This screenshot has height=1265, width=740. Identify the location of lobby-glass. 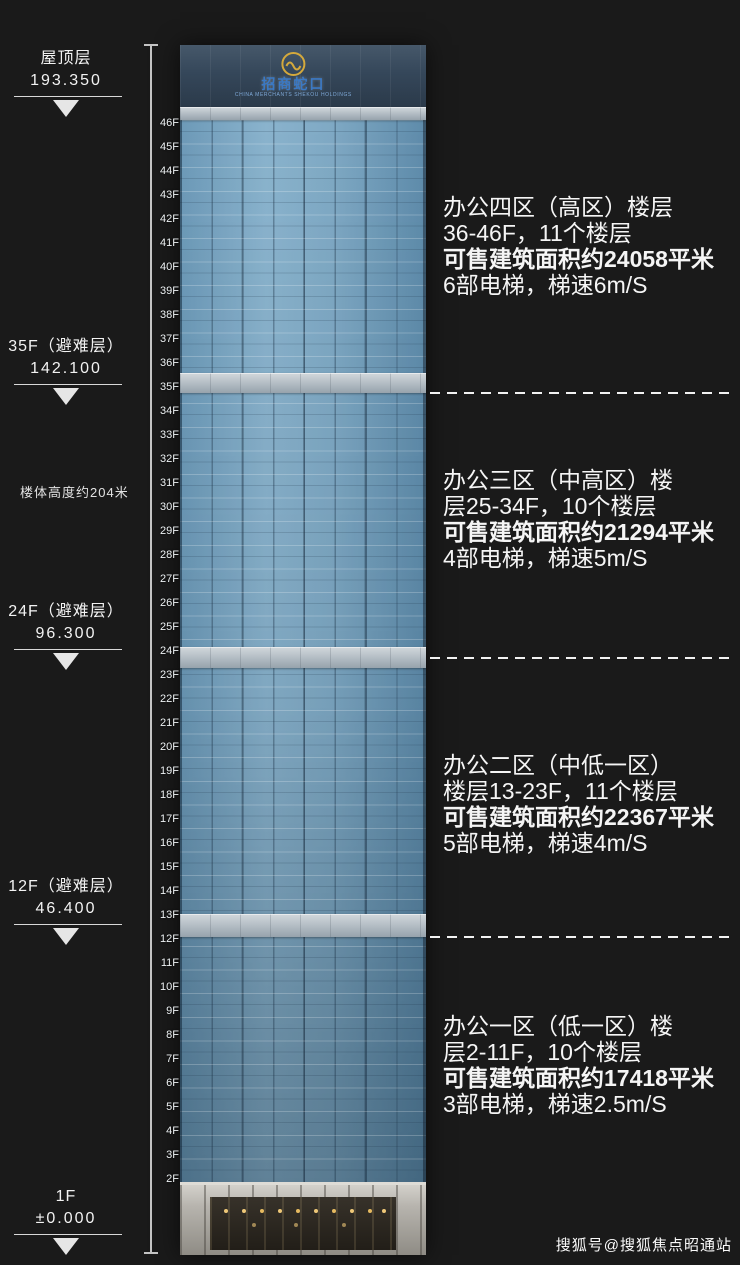
(303, 1223).